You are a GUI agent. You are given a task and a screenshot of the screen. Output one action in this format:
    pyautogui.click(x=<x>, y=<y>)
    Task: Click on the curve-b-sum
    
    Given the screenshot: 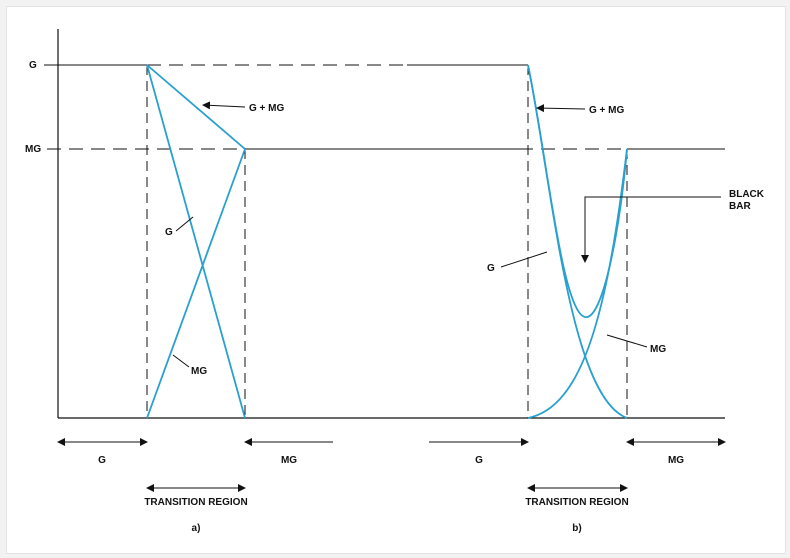 What is the action you would take?
    pyautogui.click(x=577, y=191)
    